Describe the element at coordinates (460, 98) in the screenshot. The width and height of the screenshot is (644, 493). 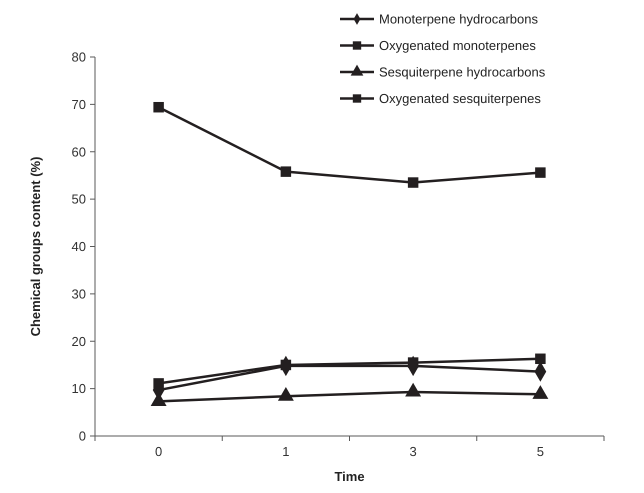
I see `legend-label: Oxygenated sesquiterpenes` at that location.